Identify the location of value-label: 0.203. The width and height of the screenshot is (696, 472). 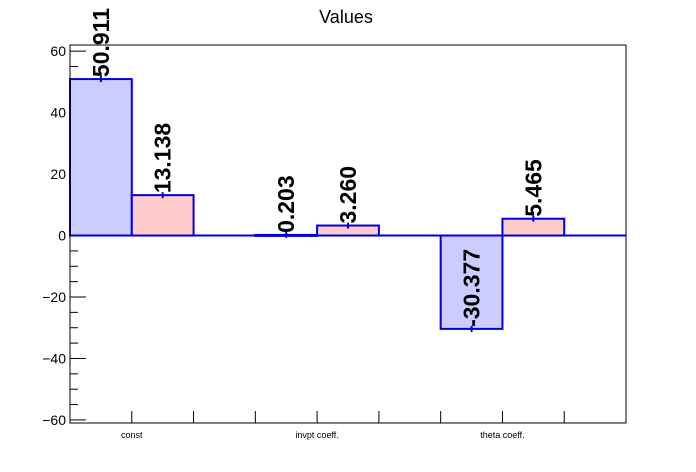
(286, 204).